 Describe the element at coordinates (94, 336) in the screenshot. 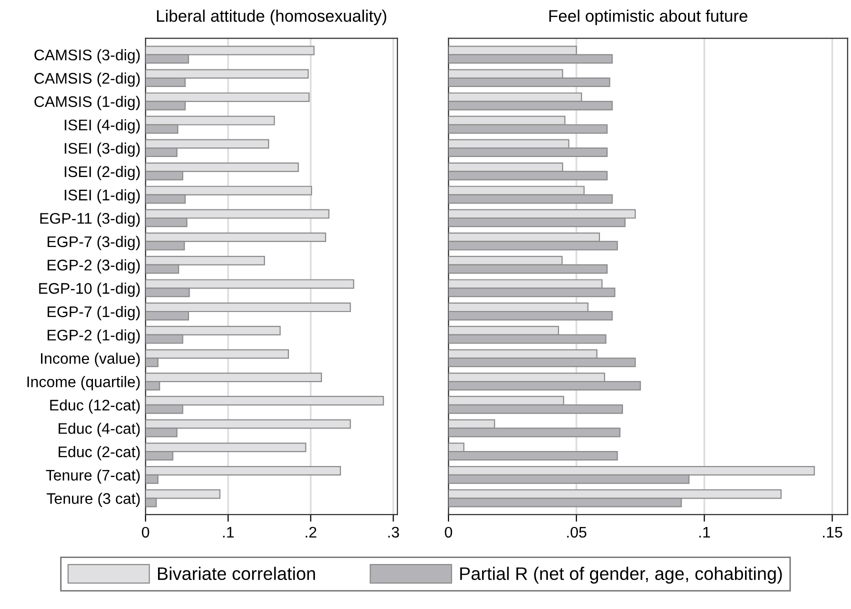

I see `y-tick-label: EGP-2 (1-dig)` at that location.